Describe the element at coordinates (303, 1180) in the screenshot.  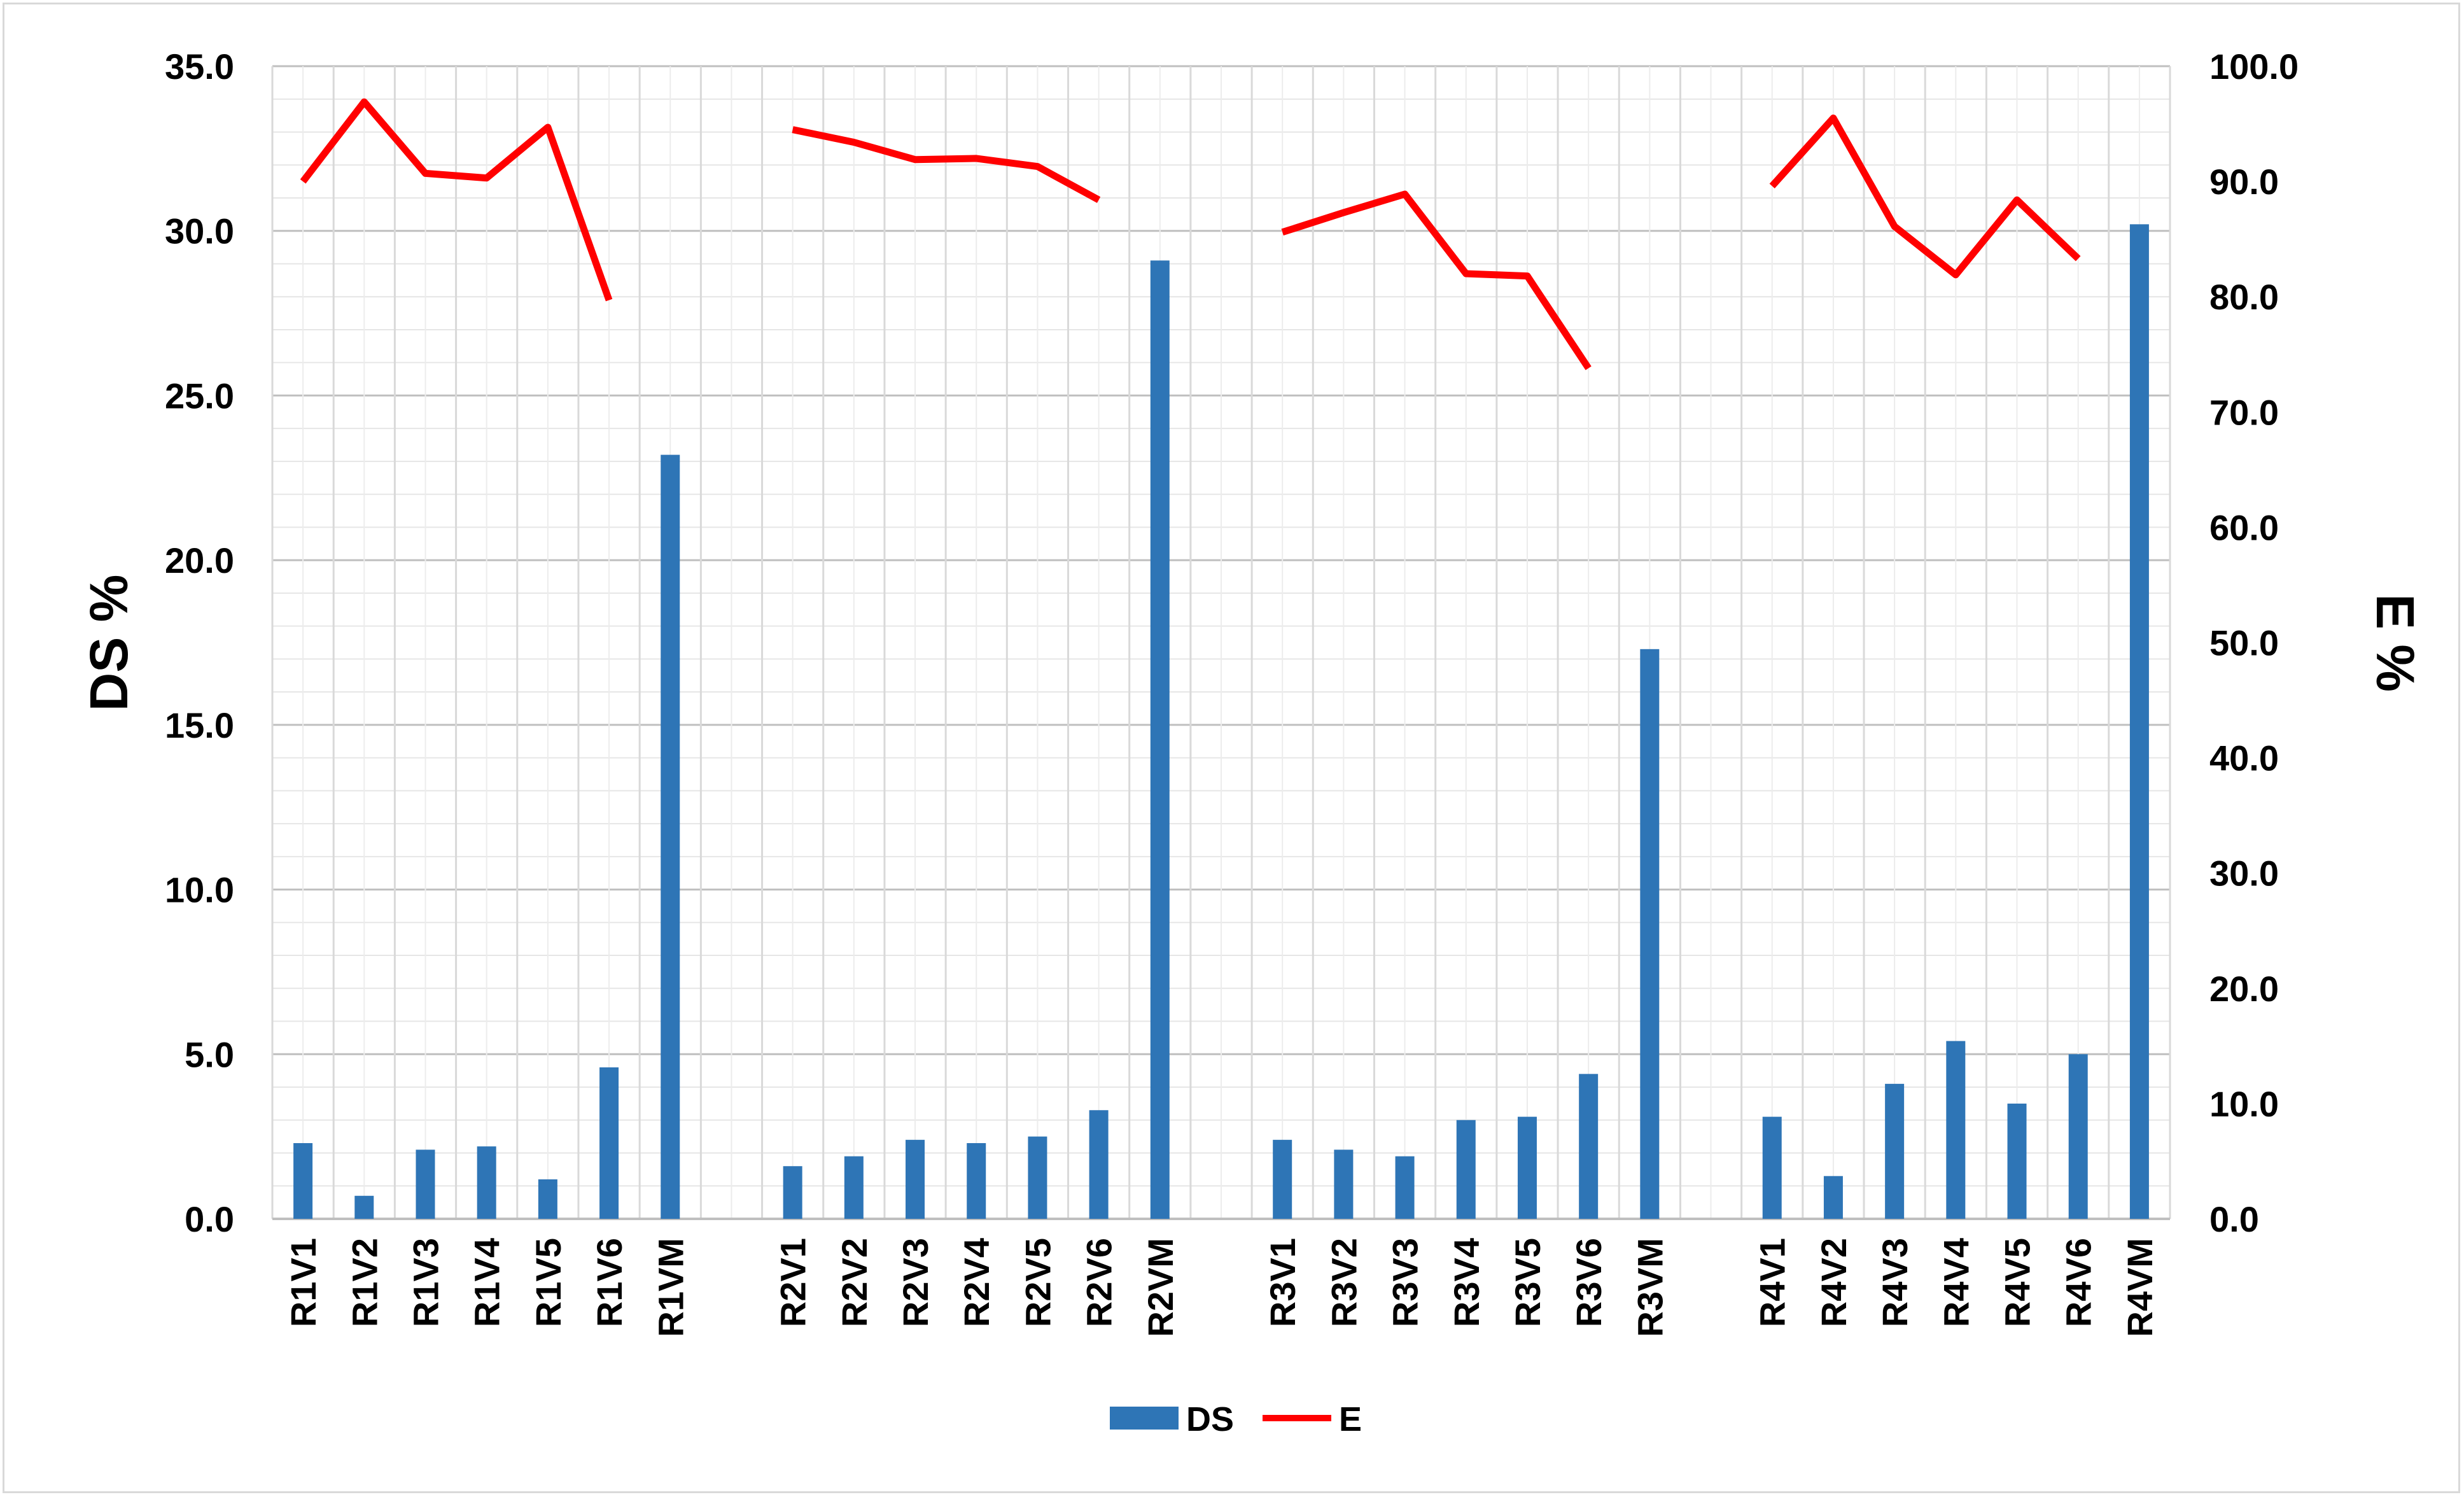
I see `ds-bar-r1v1` at that location.